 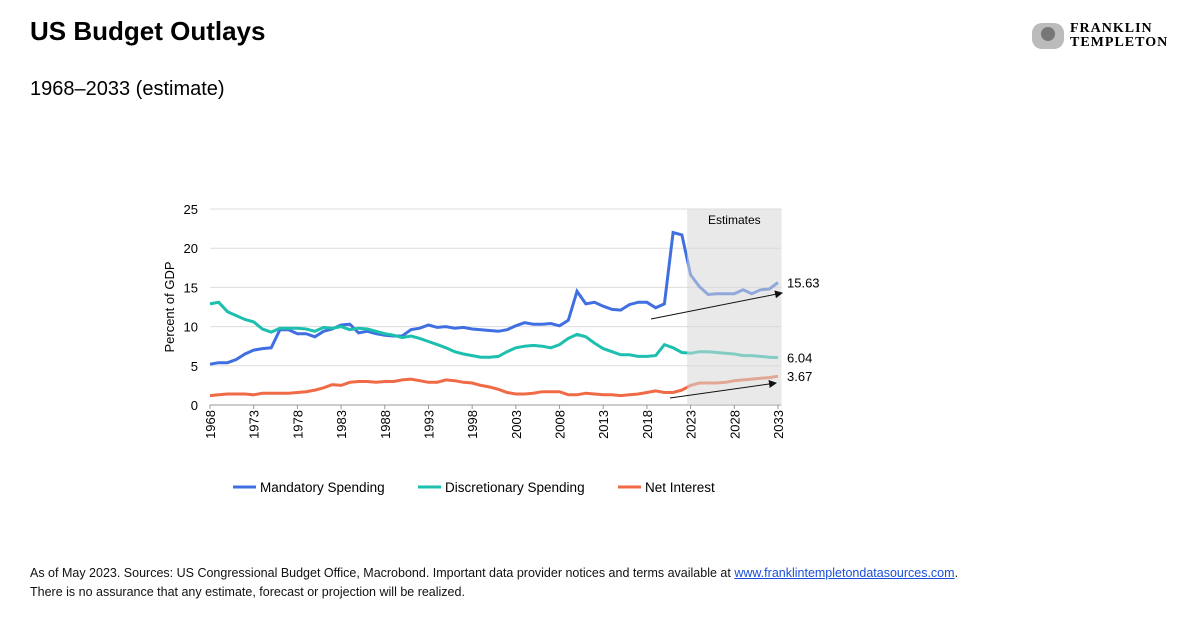 What do you see at coordinates (341, 424) in the screenshot?
I see `x-tick-label: 1983` at bounding box center [341, 424].